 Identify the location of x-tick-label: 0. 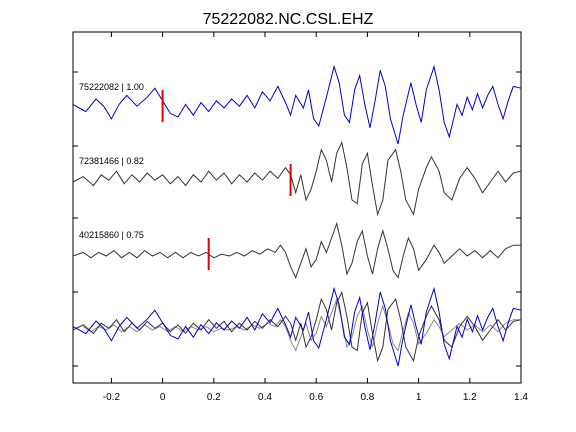
(163, 397).